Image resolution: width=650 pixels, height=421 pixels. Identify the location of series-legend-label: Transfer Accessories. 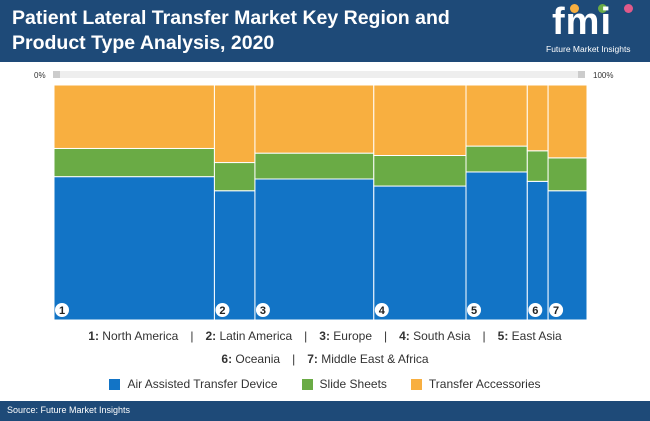
(484, 384).